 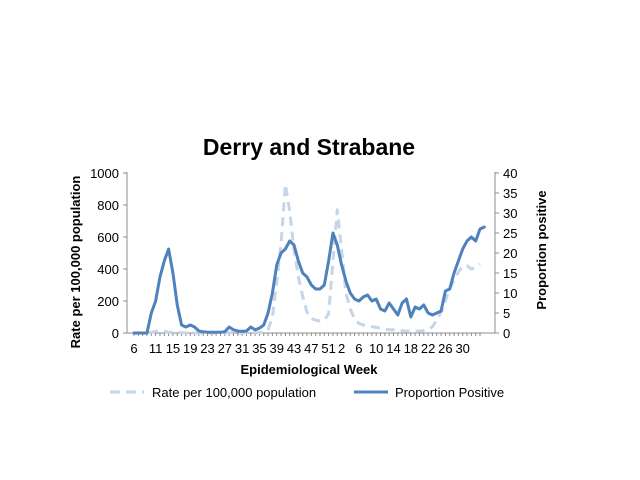 What do you see at coordinates (445, 348) in the screenshot?
I see `x-tick-label: 26` at bounding box center [445, 348].